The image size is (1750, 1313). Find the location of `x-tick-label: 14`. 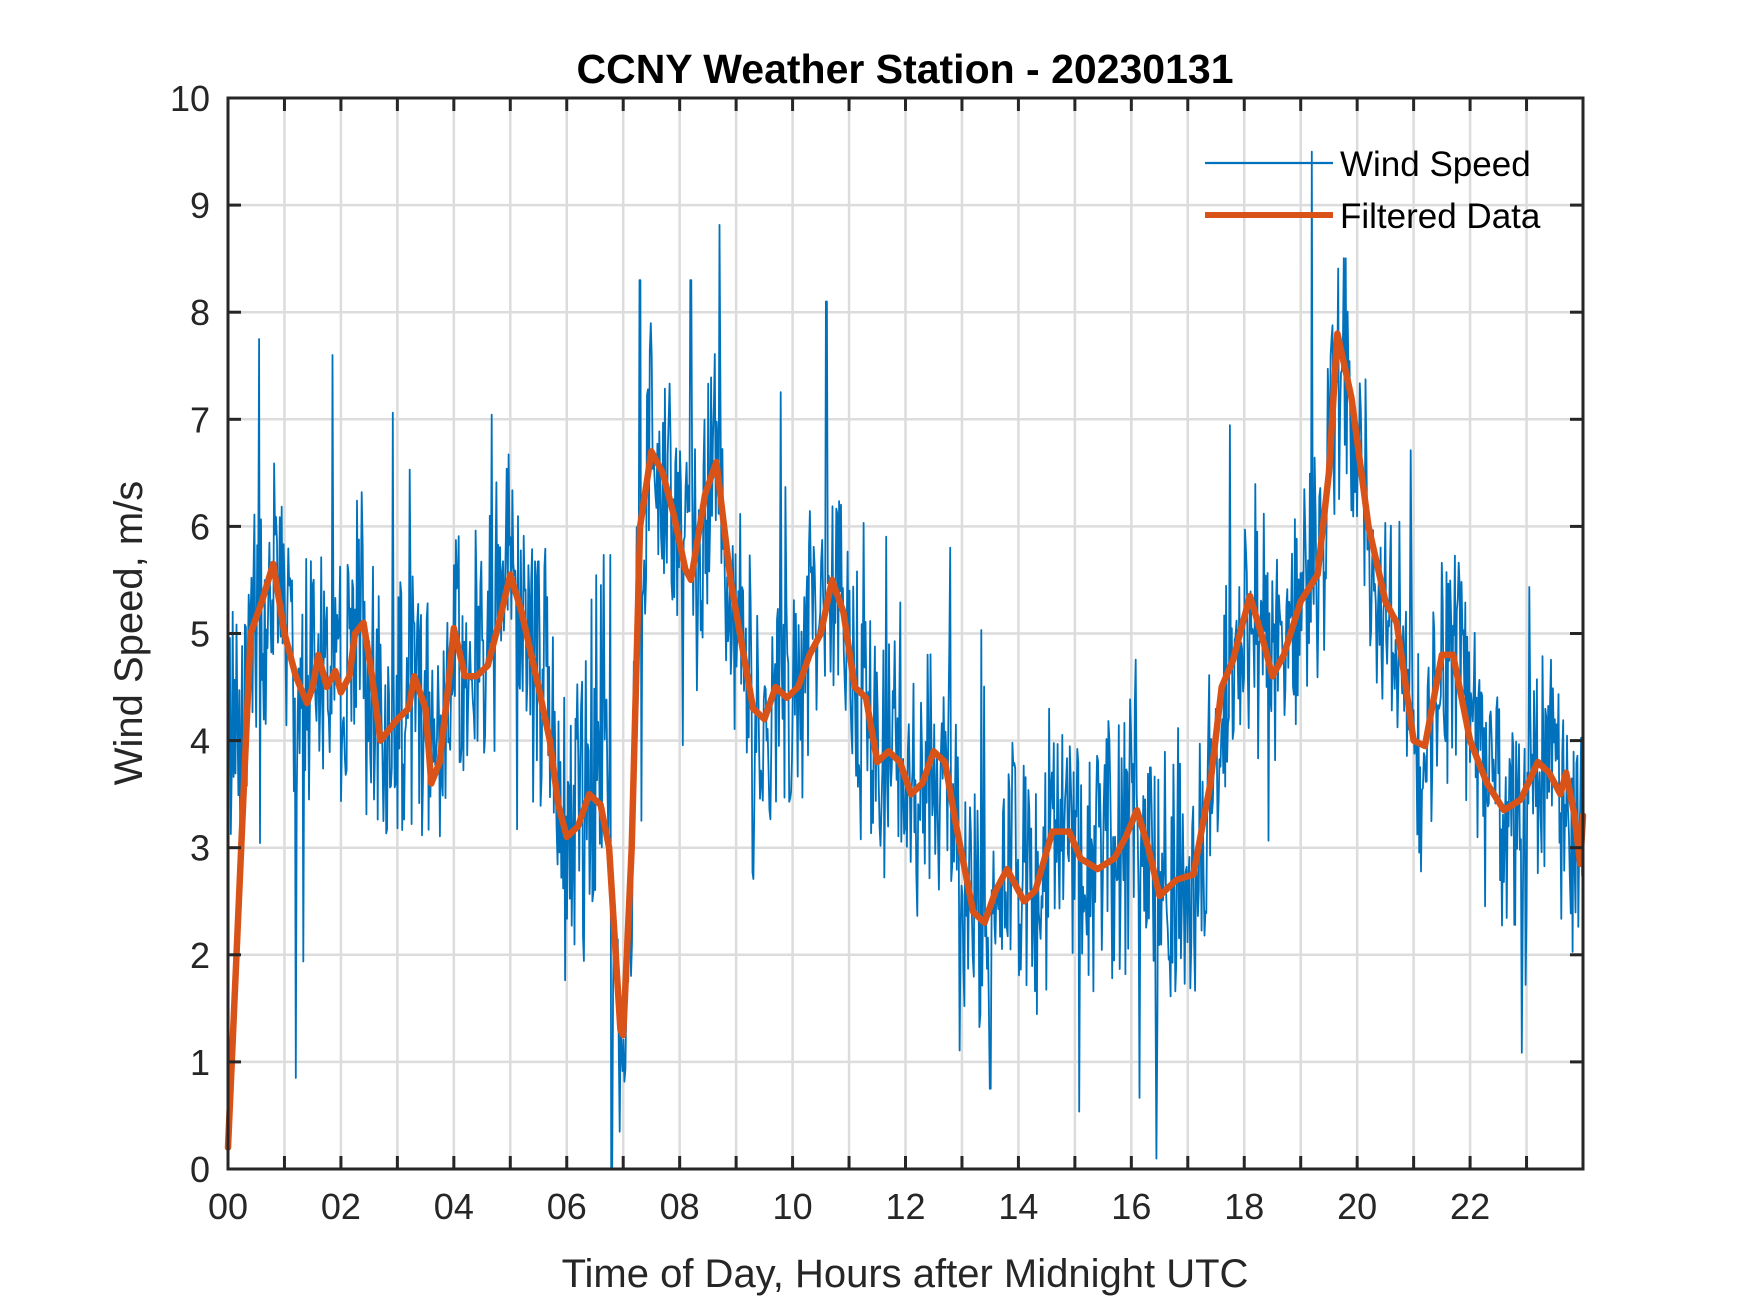

x-tick-label: 14 is located at coordinates (1018, 1206).